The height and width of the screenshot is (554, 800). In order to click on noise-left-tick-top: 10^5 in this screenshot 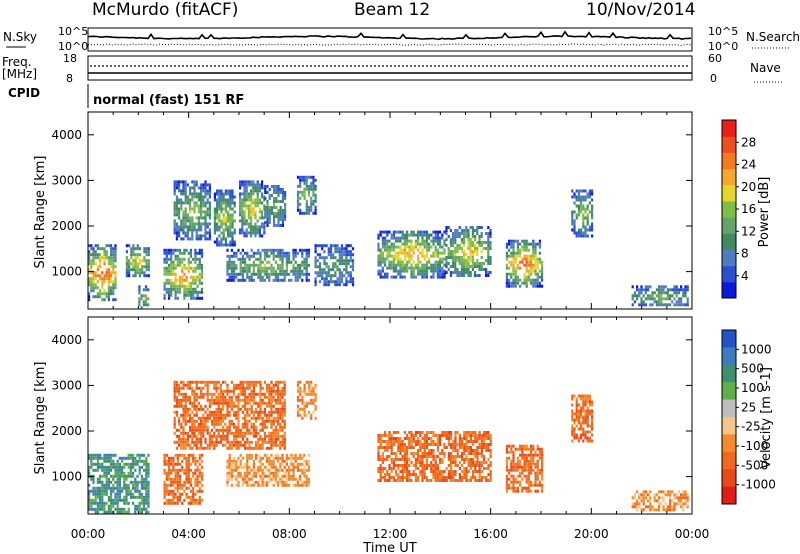, I will do `click(73, 31)`.